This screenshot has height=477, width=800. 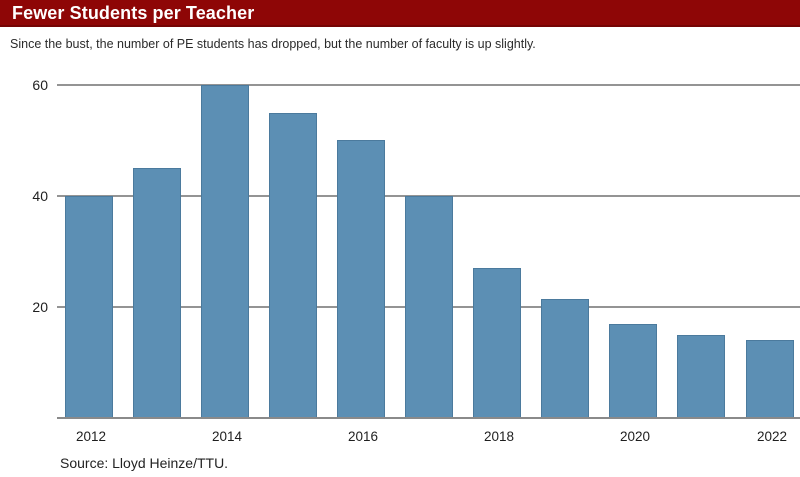 What do you see at coordinates (227, 436) in the screenshot?
I see `x-axis-tick-label: 2014` at bounding box center [227, 436].